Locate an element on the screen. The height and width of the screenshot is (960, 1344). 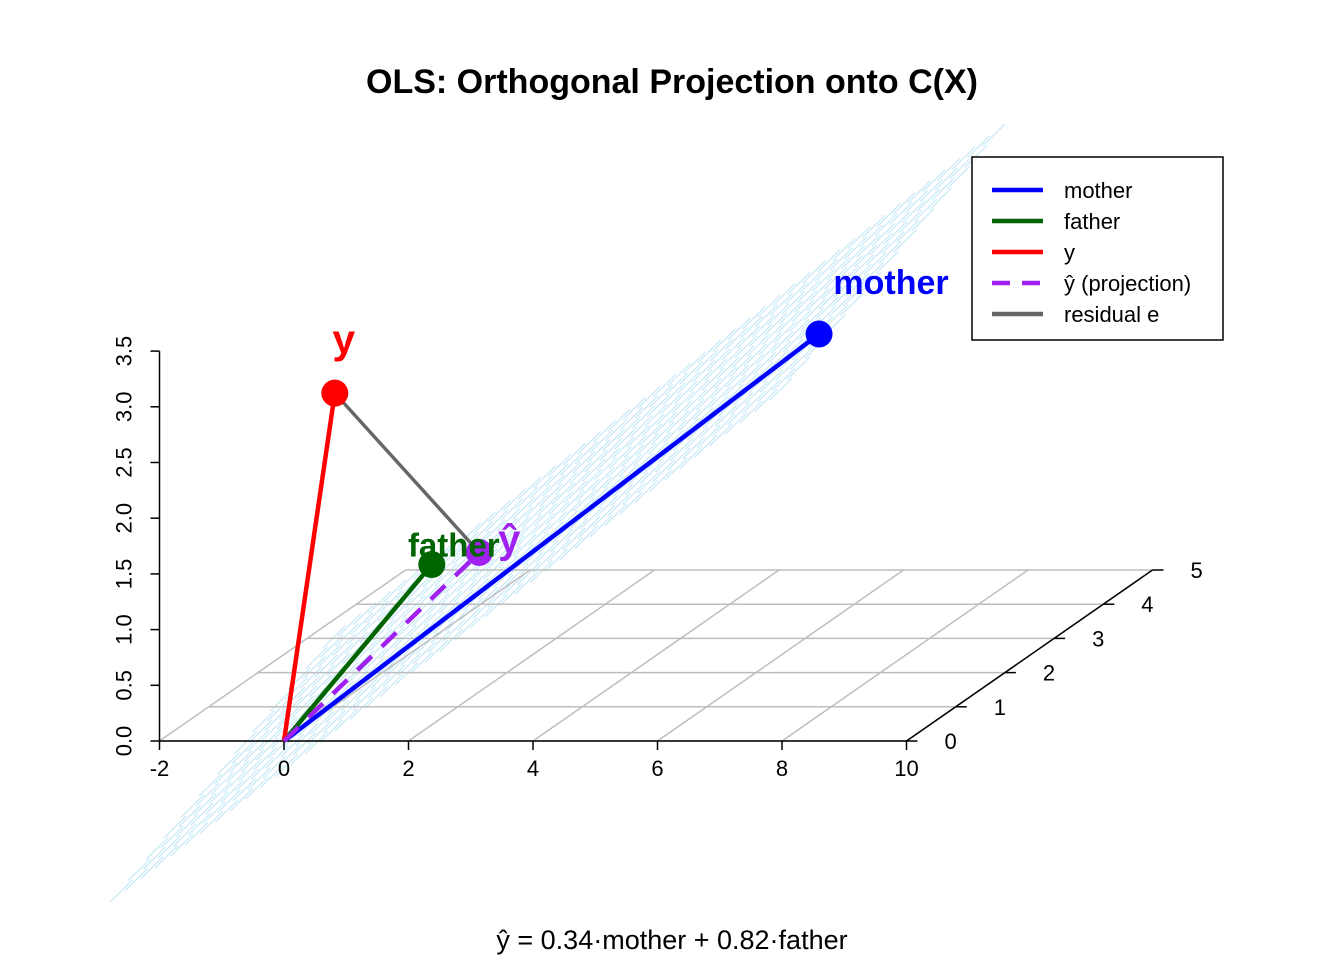
x-tick-label: 0 is located at coordinates (284, 768).